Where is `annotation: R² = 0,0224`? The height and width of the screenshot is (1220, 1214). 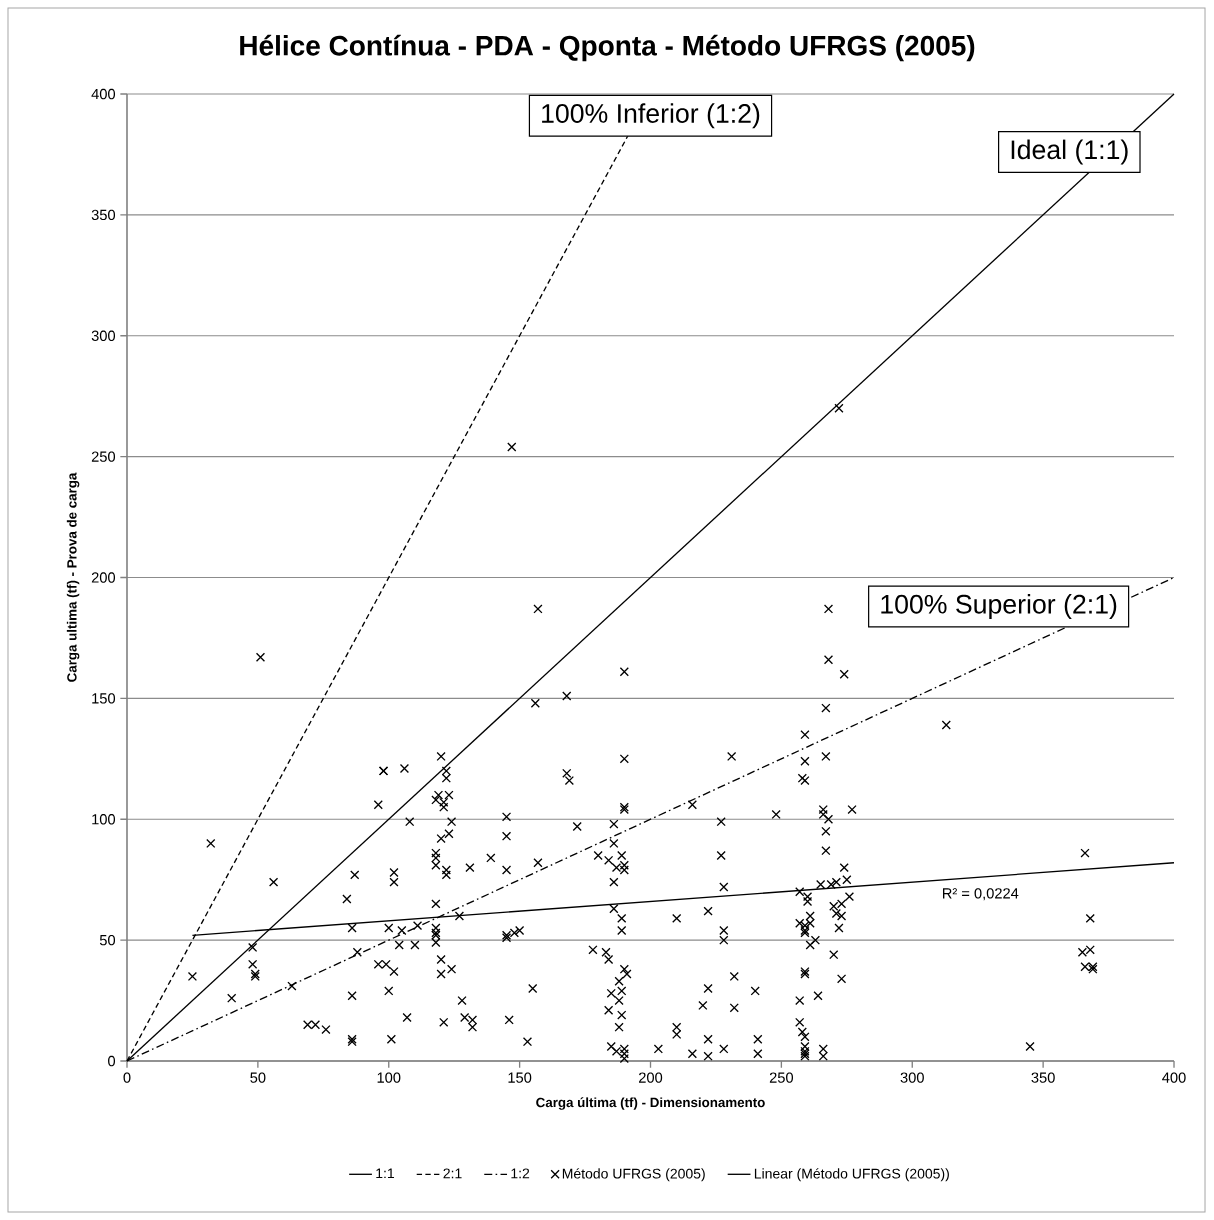 annotation: R² = 0,0224 is located at coordinates (981, 894).